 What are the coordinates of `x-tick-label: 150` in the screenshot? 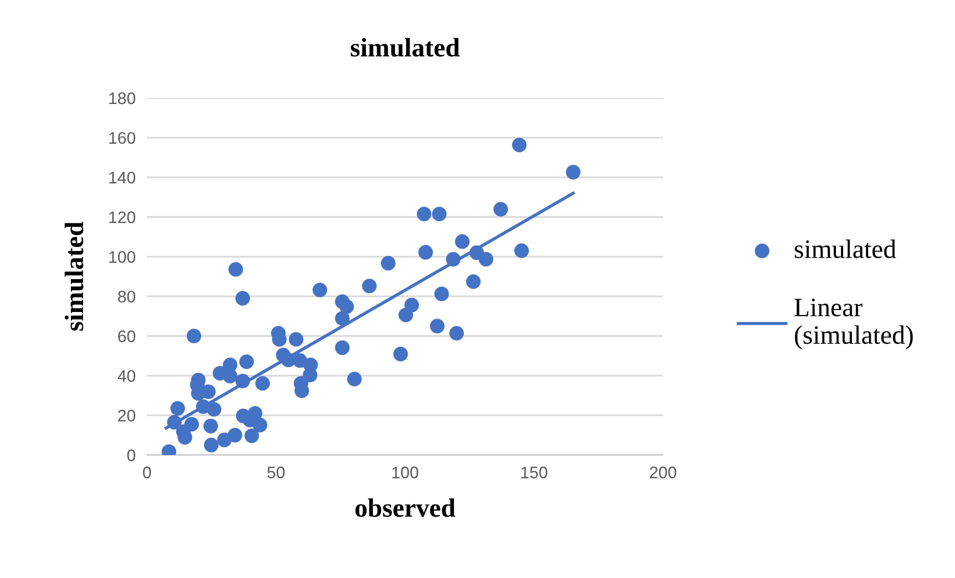 It's located at (534, 472).